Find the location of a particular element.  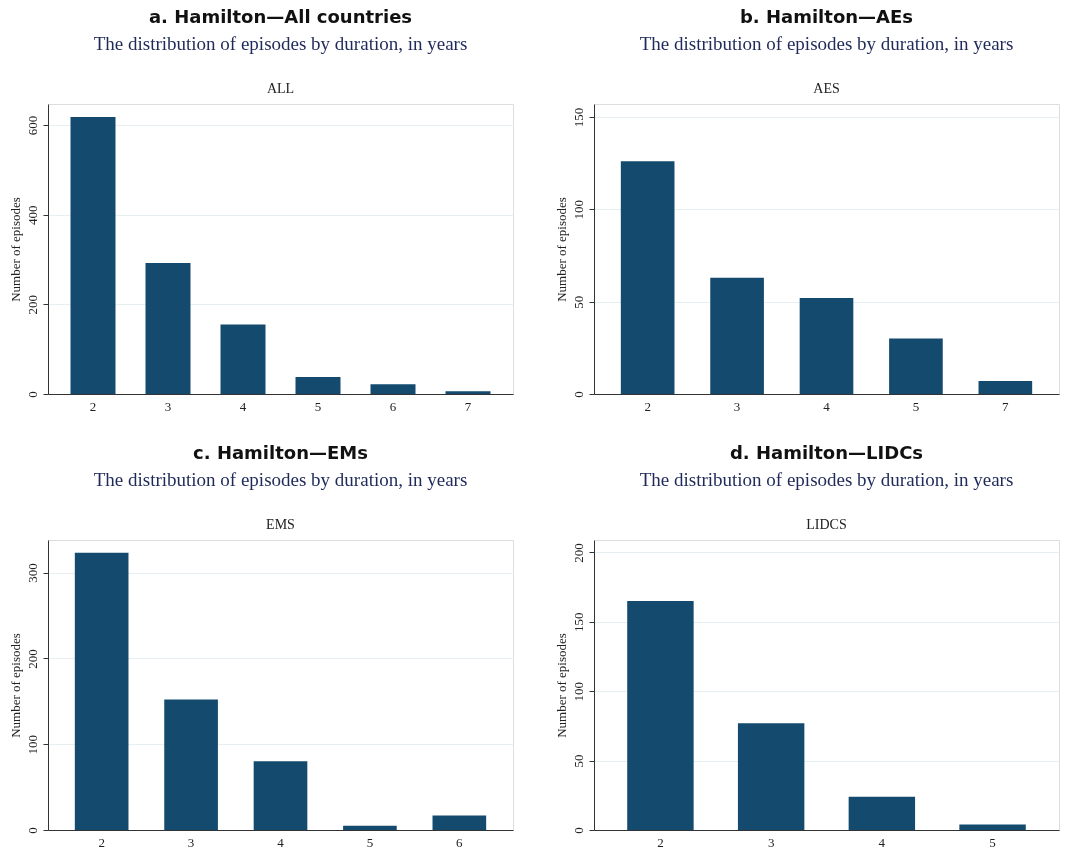

chart-title: b. Hamilton—AEs is located at coordinates (826, 16).